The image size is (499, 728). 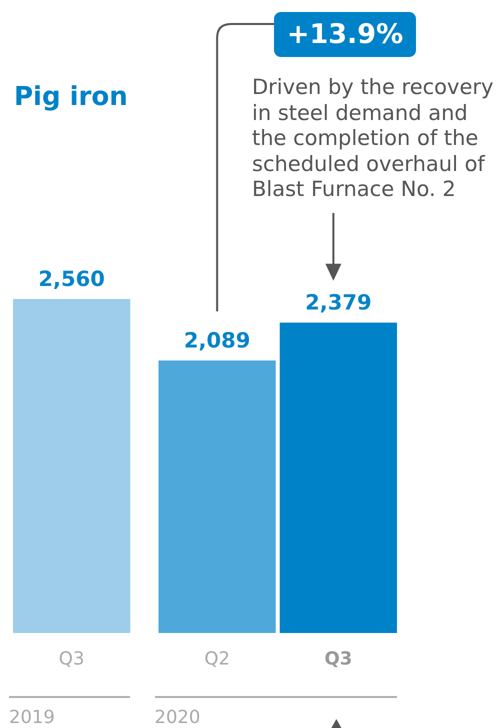 I want to click on chart-title: Pig iron, so click(x=71, y=97).